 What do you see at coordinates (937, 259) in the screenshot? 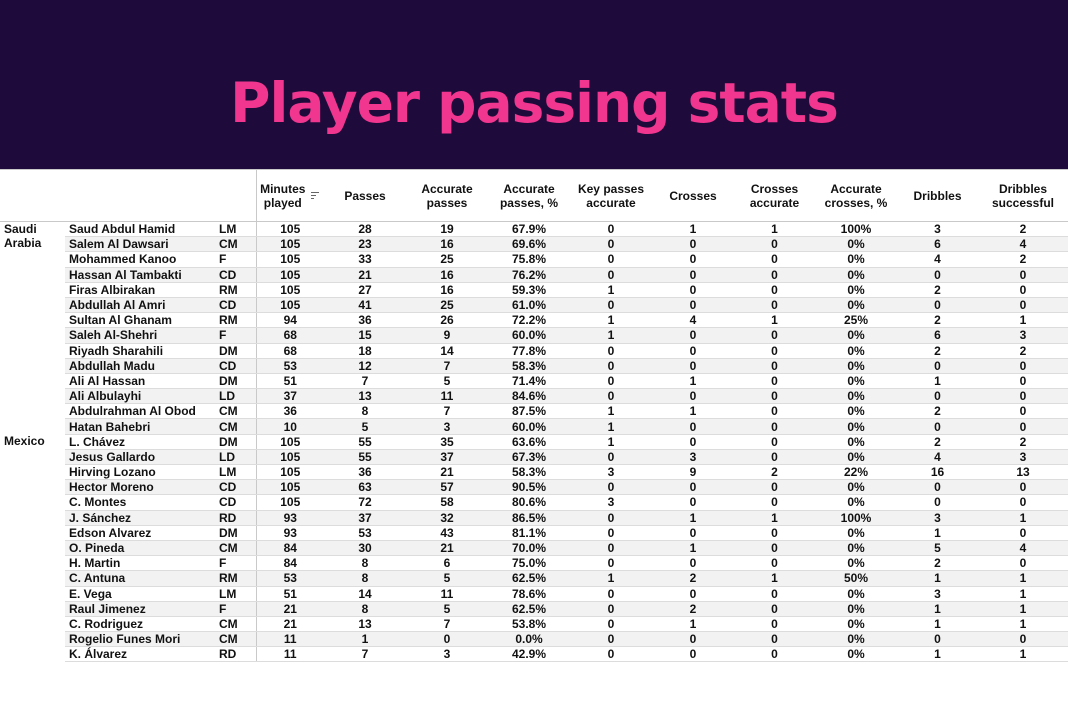
I see `stat-dribbles: 4` at bounding box center [937, 259].